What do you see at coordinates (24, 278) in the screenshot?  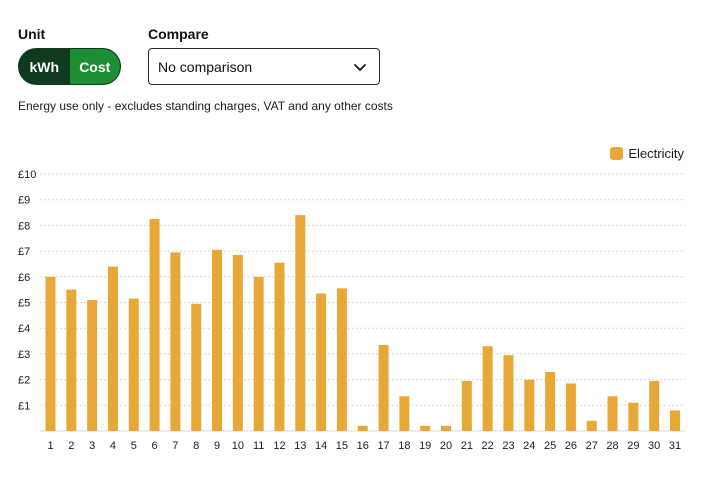 I see `y-tick-label: £6` at bounding box center [24, 278].